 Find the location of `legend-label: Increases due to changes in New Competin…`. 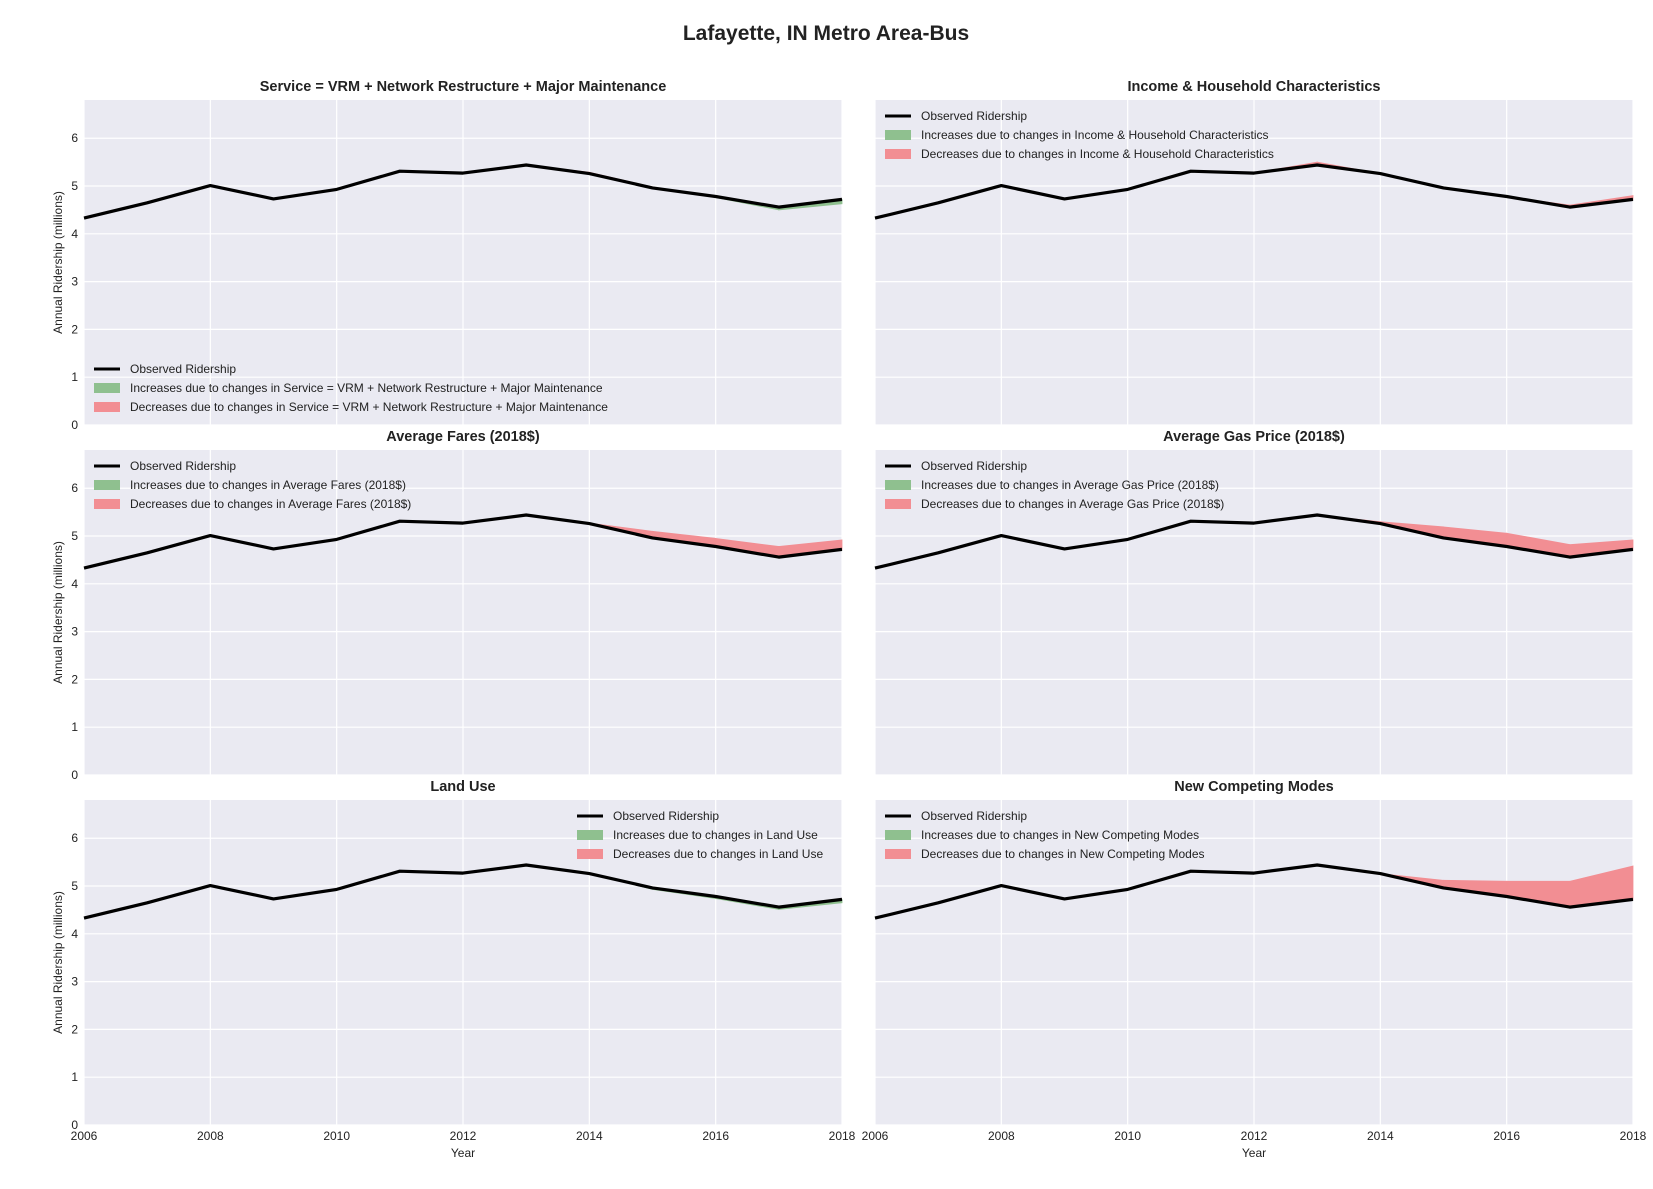

legend-label: Increases due to changes in New Competin… is located at coordinates (1060, 835).